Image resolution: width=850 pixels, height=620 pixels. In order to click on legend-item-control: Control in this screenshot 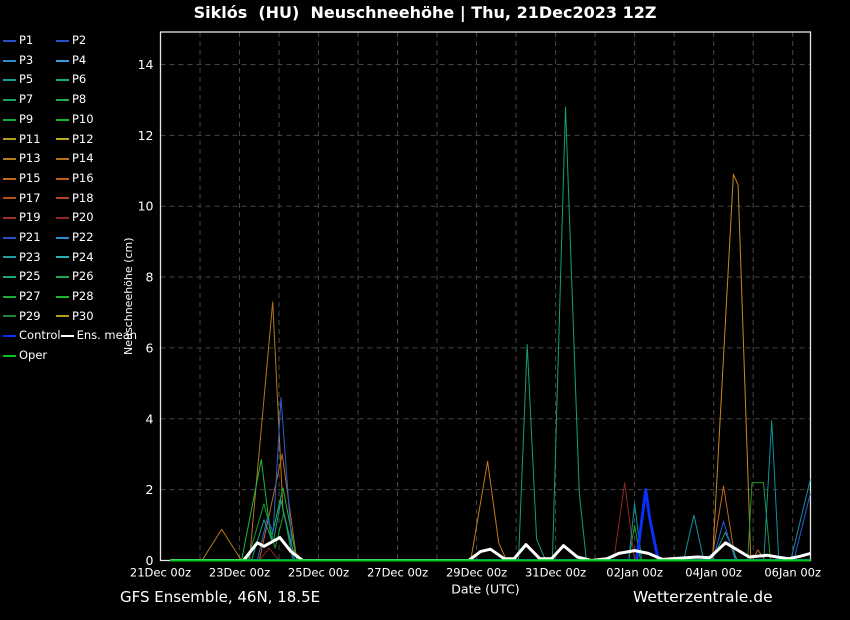, I will do `click(32, 336)`.